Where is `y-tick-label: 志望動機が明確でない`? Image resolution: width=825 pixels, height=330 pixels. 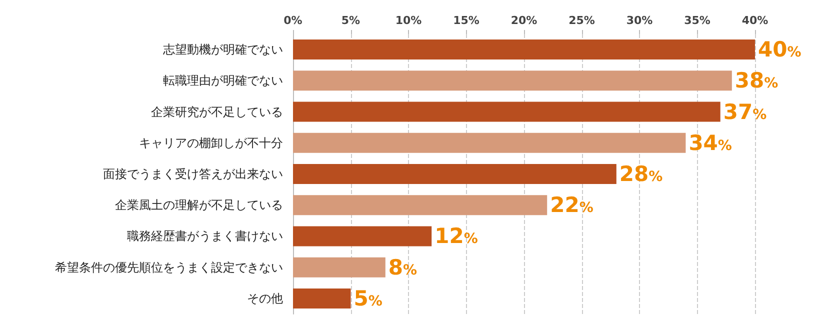
y-tick-label: 志望動機が明確でない is located at coordinates (223, 49).